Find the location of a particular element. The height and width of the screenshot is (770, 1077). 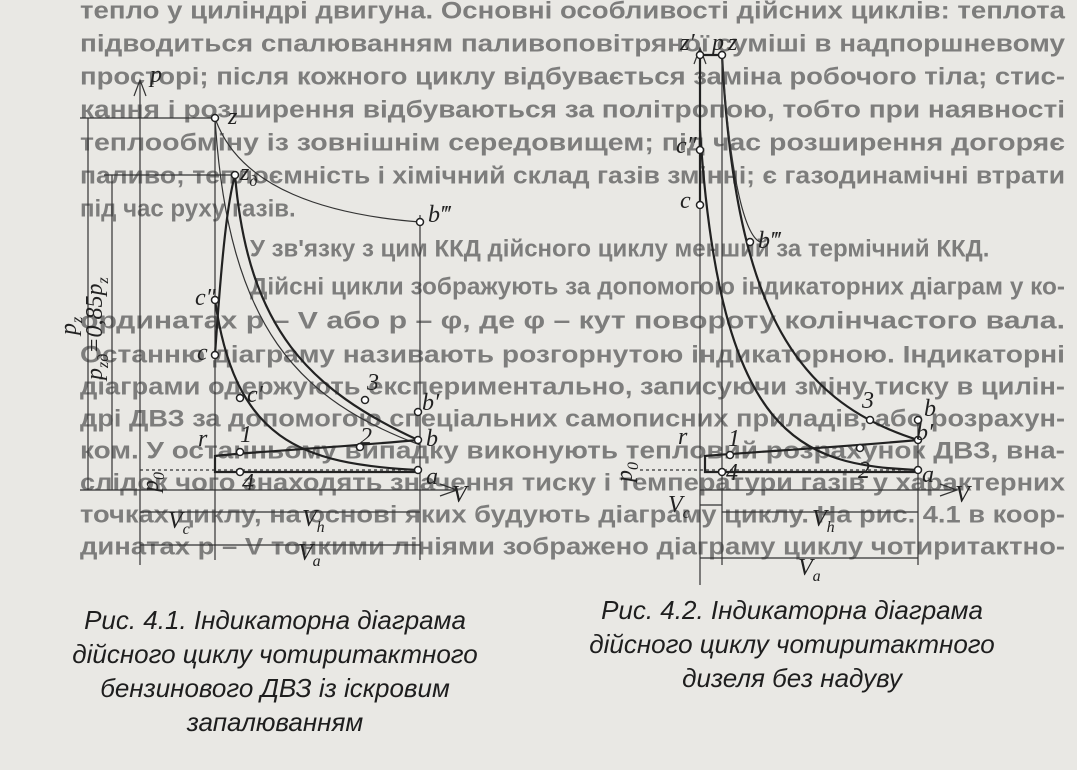

diagram-label: b‴ is located at coordinates (440, 215).